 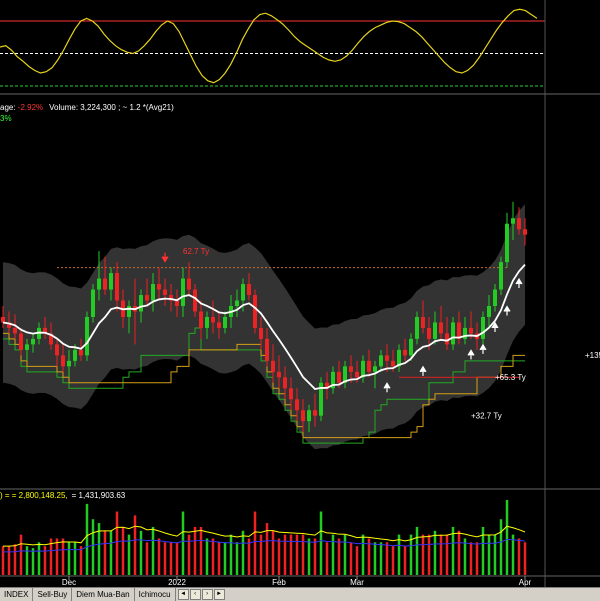 I want to click on sheet-tab: Sell-Buy, so click(x=53, y=594).